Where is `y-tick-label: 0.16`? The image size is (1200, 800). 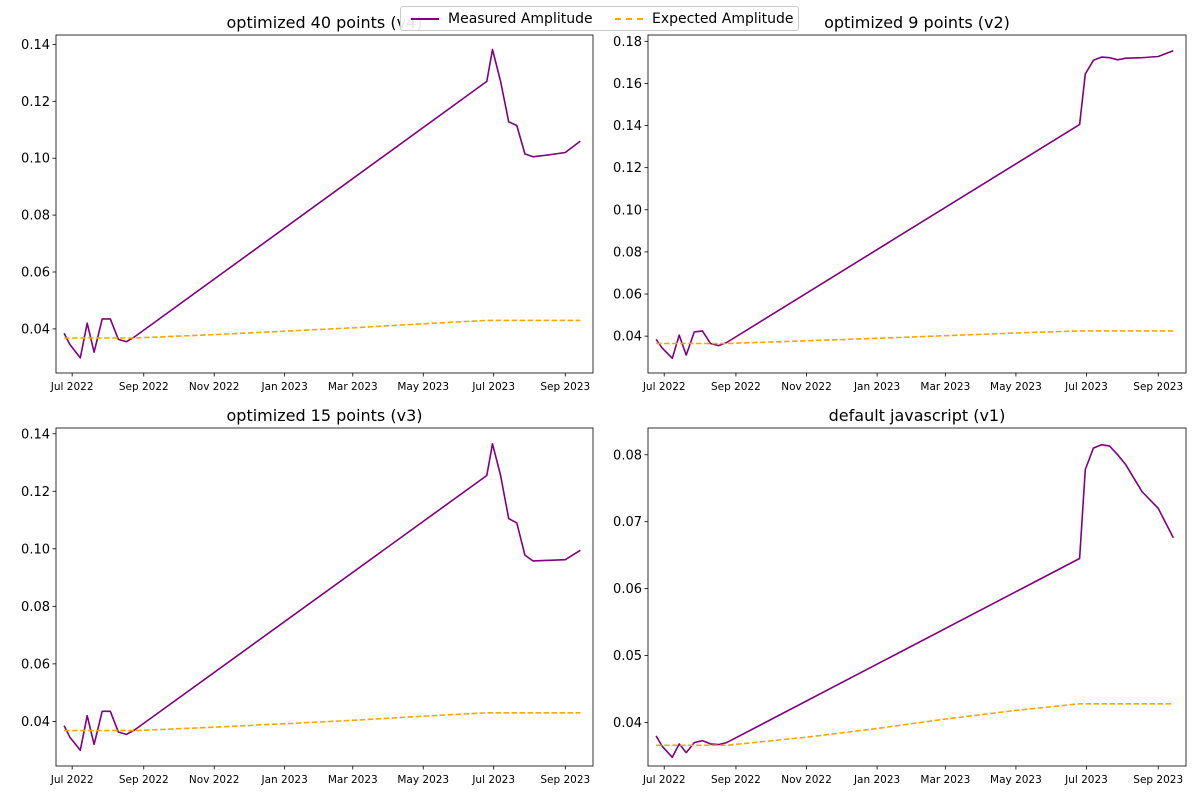
y-tick-label: 0.16 is located at coordinates (627, 84).